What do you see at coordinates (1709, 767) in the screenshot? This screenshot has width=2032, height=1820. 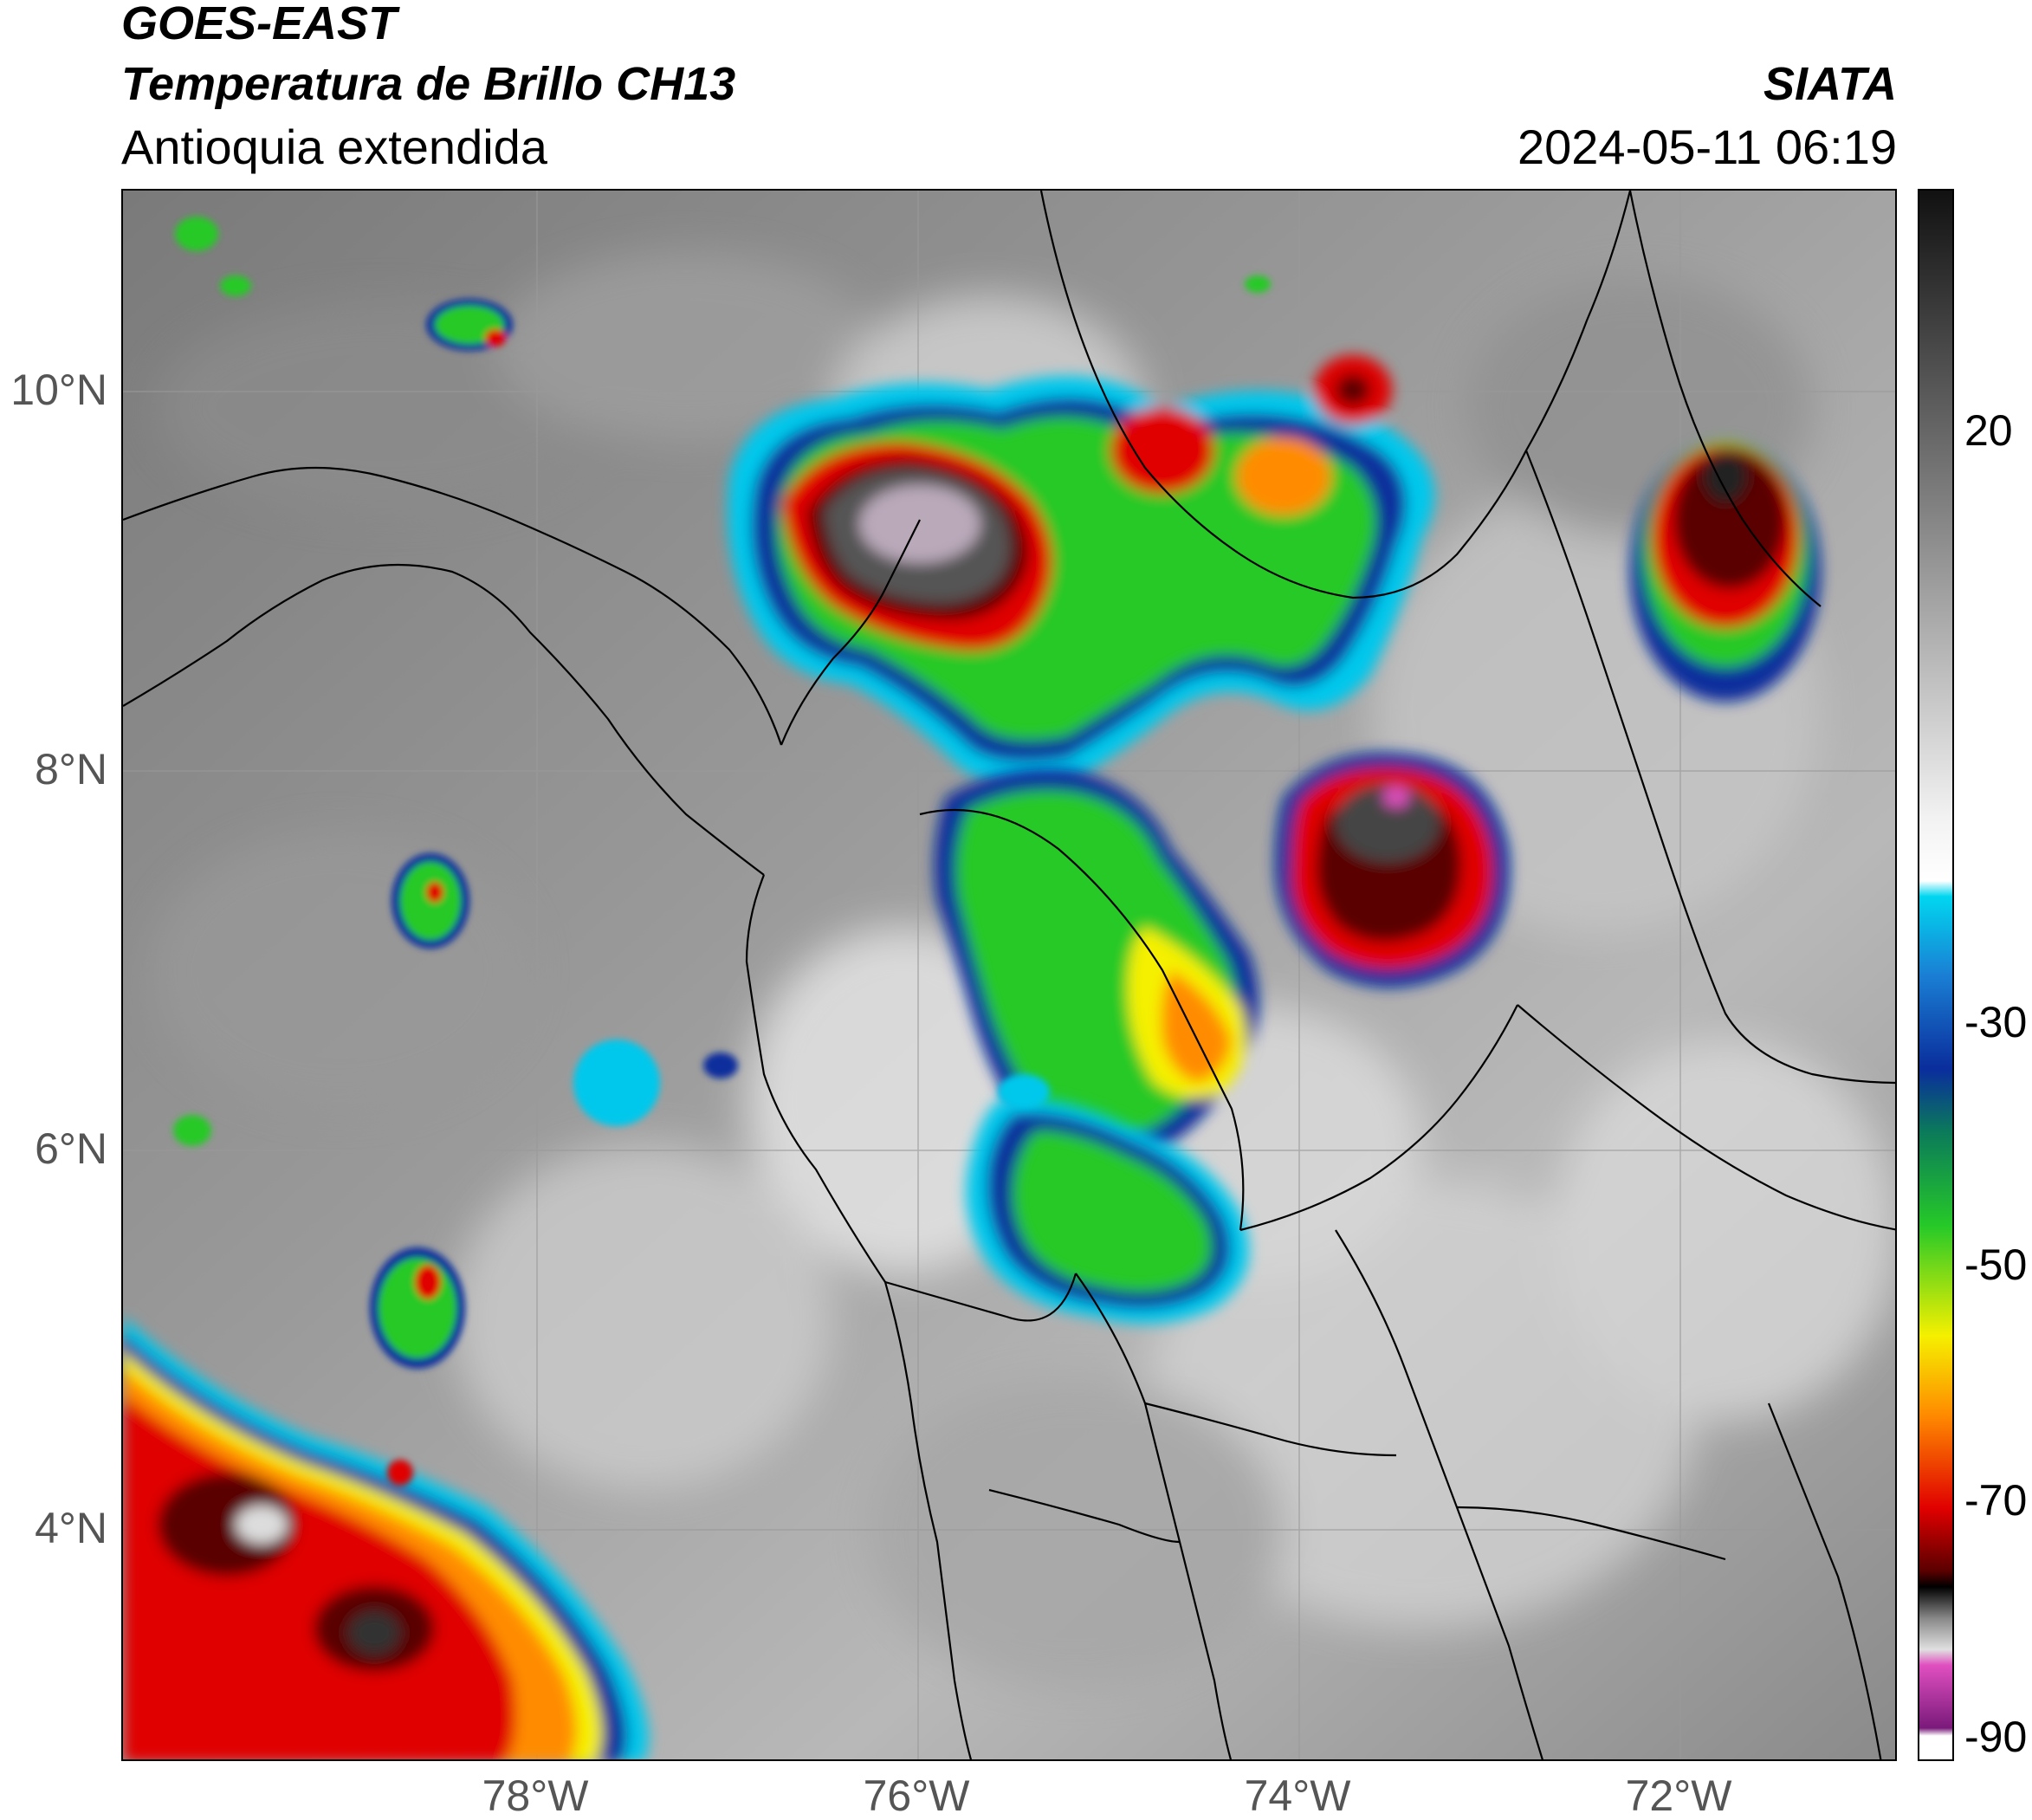 I see `venezuela-border` at bounding box center [1709, 767].